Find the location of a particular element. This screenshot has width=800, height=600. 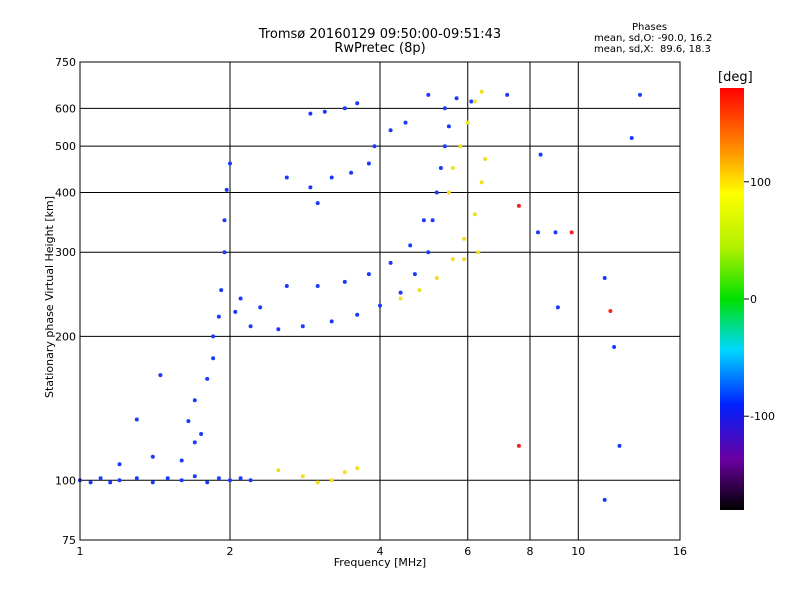

y-tick-label: 75 is located at coordinates (69, 540).